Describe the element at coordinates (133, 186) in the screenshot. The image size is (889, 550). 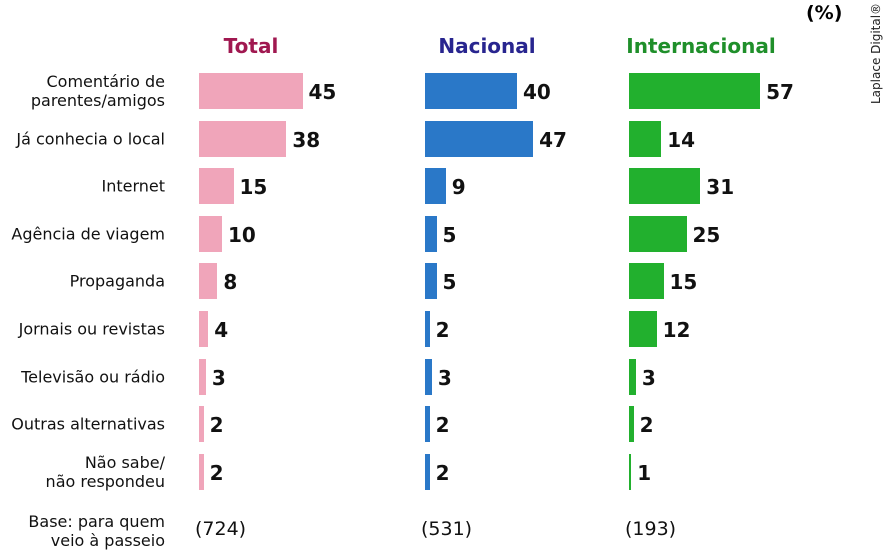
I see `category-label: Internet` at that location.